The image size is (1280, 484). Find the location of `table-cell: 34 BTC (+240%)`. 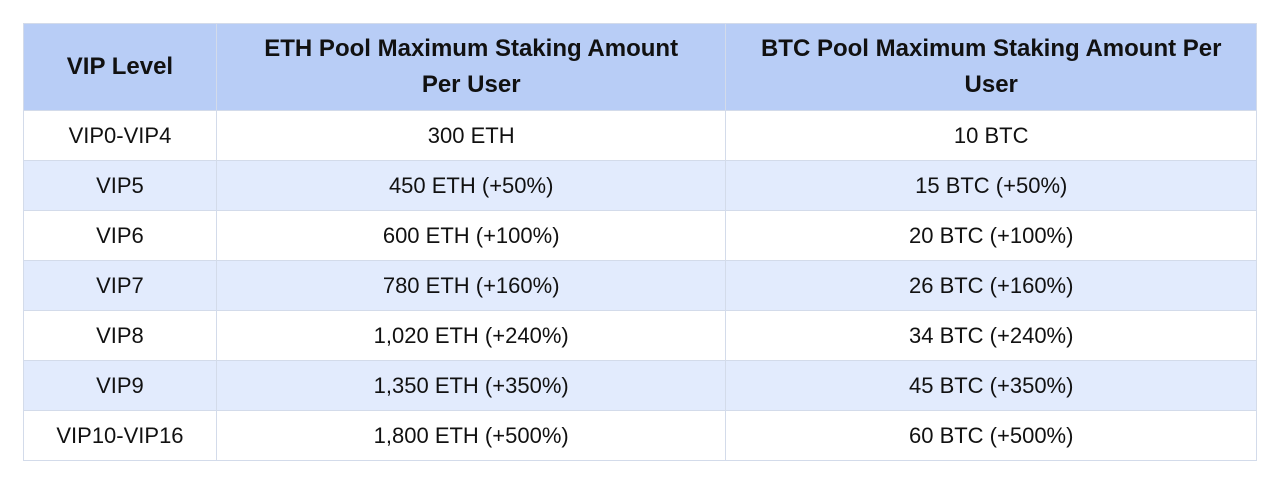

table-cell: 34 BTC (+240%) is located at coordinates (991, 335).